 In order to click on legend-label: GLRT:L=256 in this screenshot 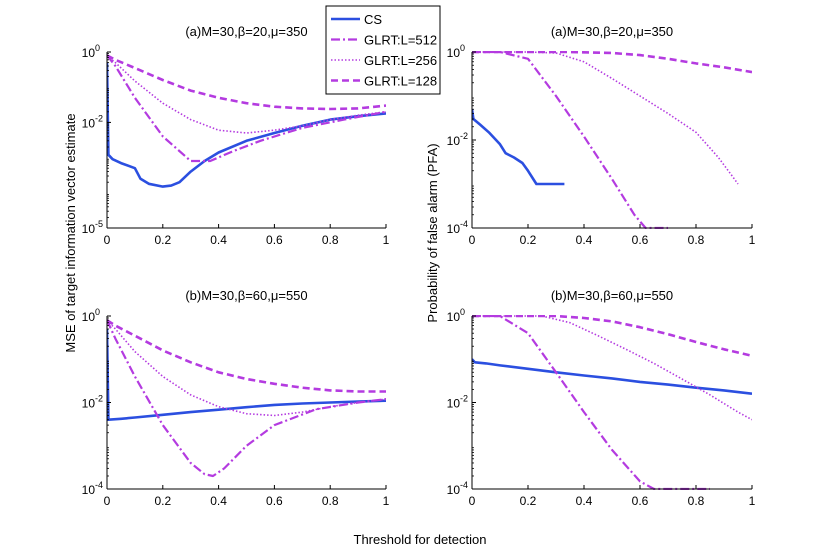, I will do `click(400, 60)`.